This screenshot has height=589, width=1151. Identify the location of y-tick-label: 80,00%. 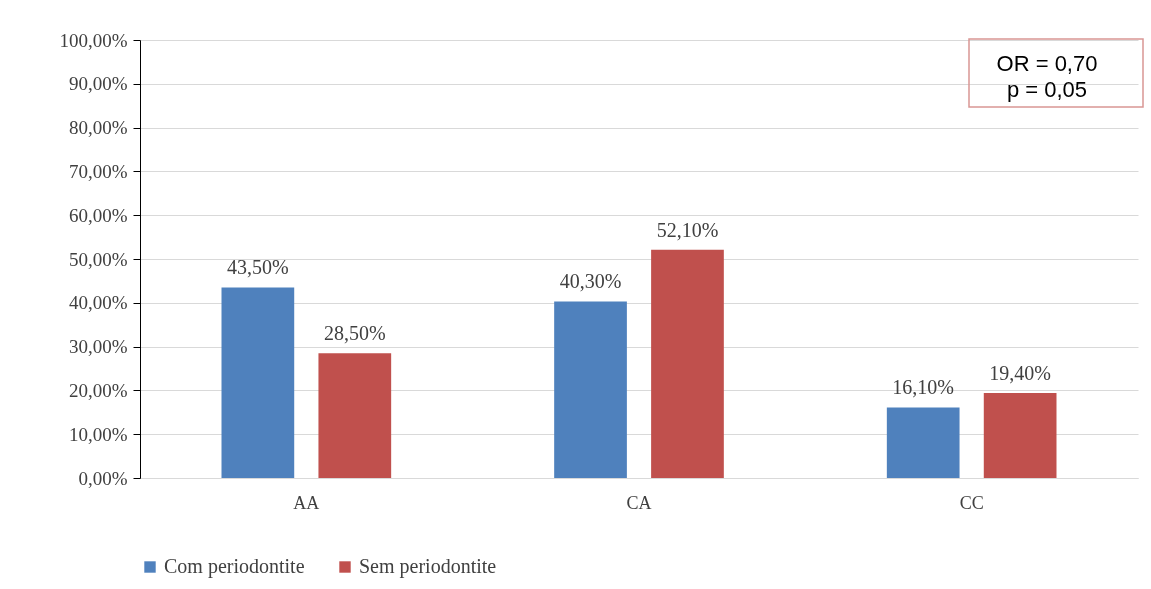
(98, 128).